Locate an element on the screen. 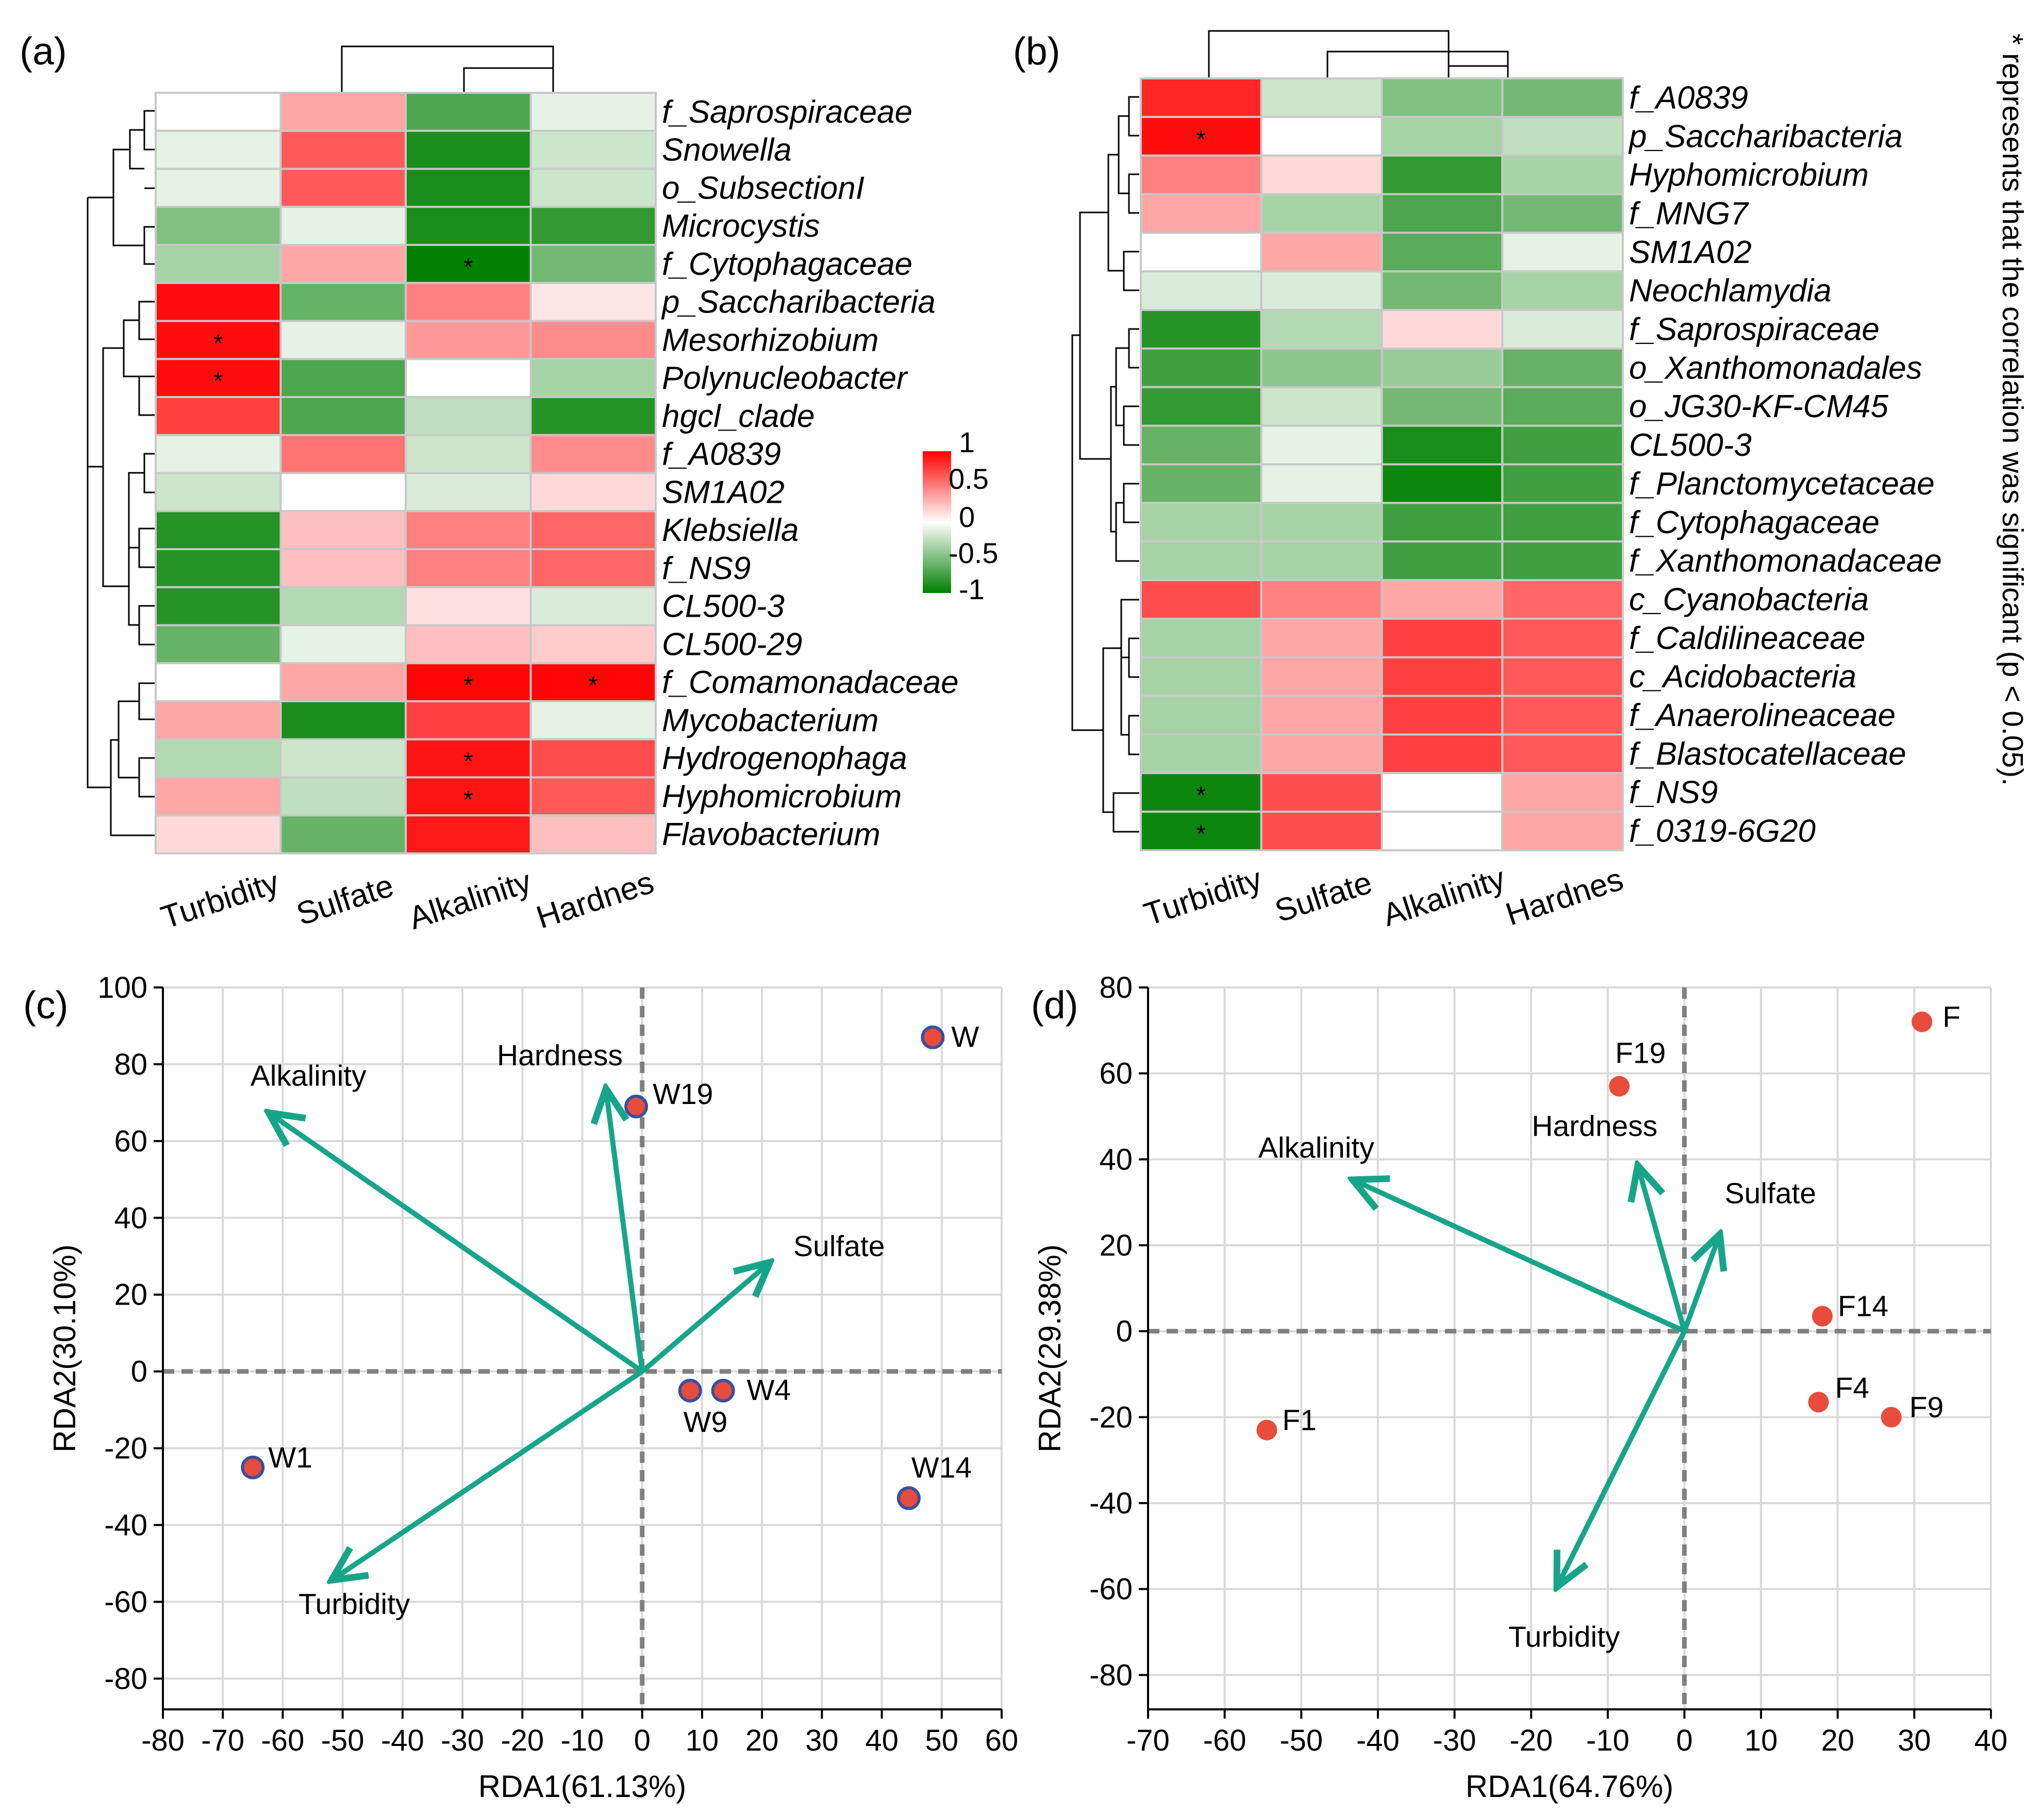 This screenshot has width=2044, height=1813. rda-c-point-label: W is located at coordinates (965, 1036).